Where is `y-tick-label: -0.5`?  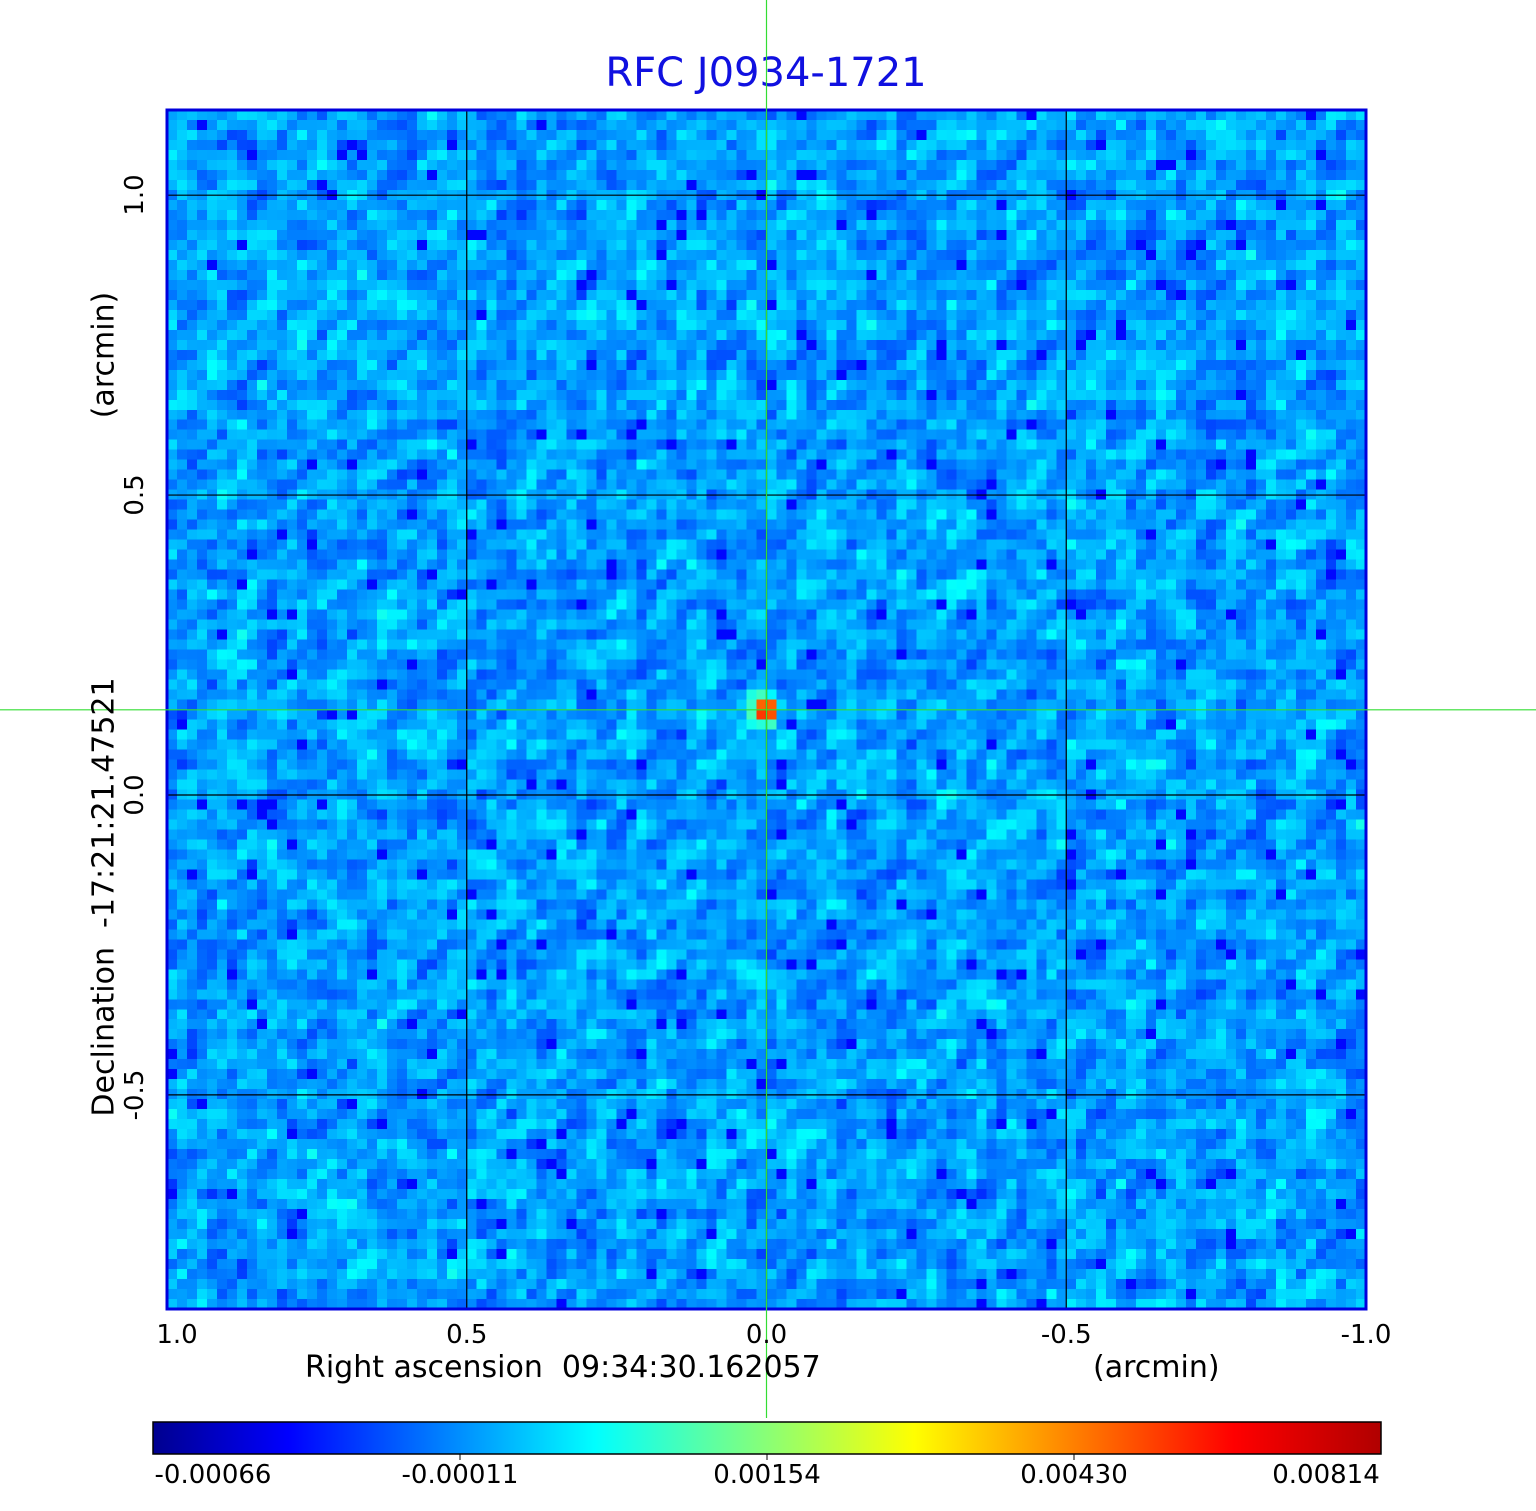
y-tick-label: -0.5 is located at coordinates (135, 1095).